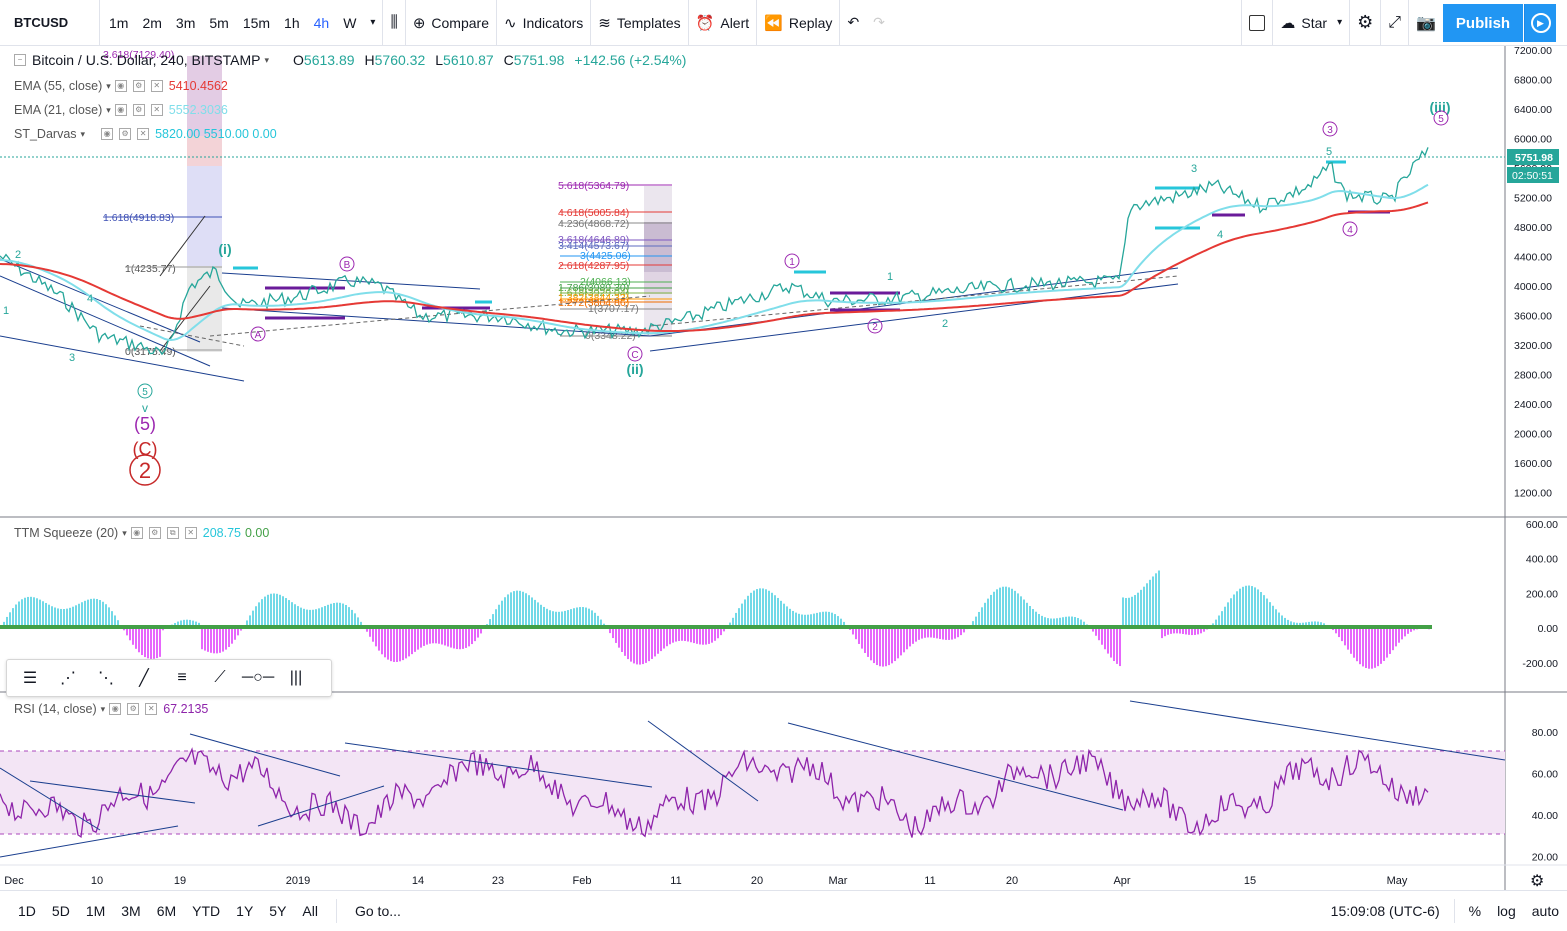  I want to click on price-tick-label: 7200.00, so click(1533, 51).